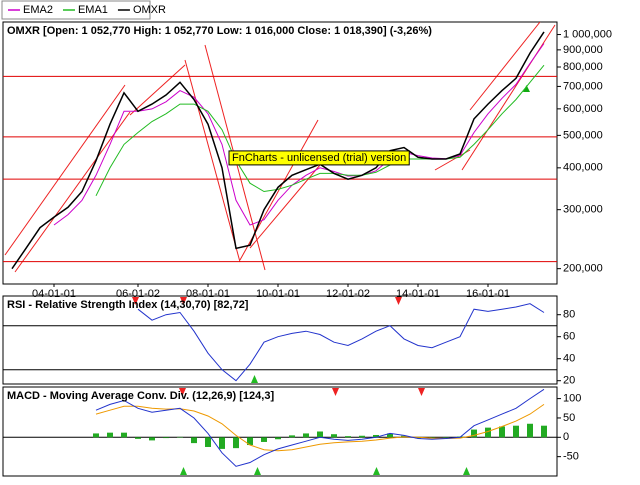  I want to click on y-tick-label: 100, so click(572, 399).